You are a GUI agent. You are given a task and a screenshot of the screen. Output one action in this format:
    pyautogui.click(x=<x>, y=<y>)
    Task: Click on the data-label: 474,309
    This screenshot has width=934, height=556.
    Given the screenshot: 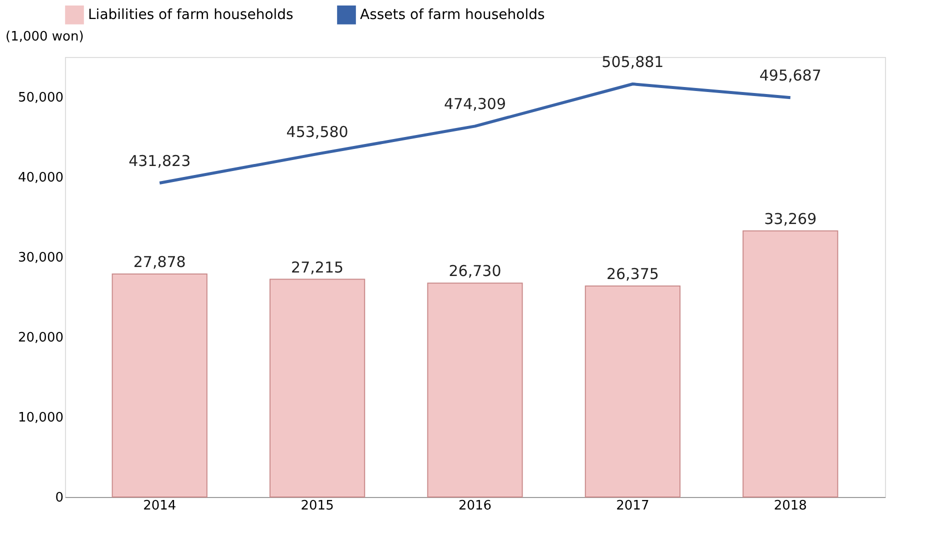 What is the action you would take?
    pyautogui.click(x=475, y=104)
    